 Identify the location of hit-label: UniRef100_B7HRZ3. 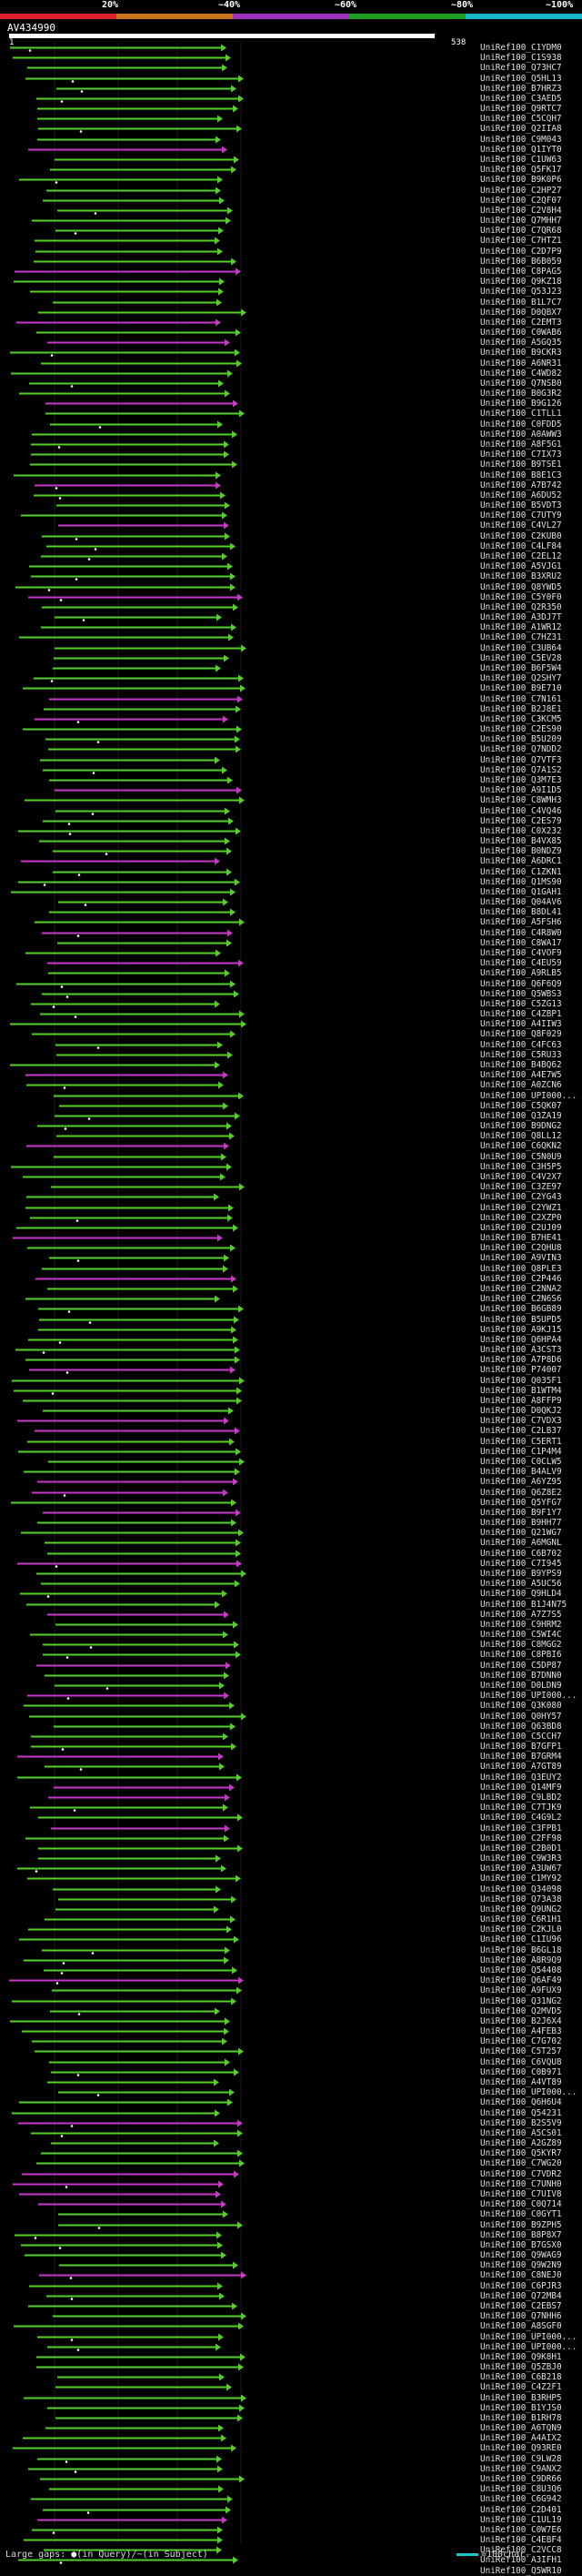
(521, 88).